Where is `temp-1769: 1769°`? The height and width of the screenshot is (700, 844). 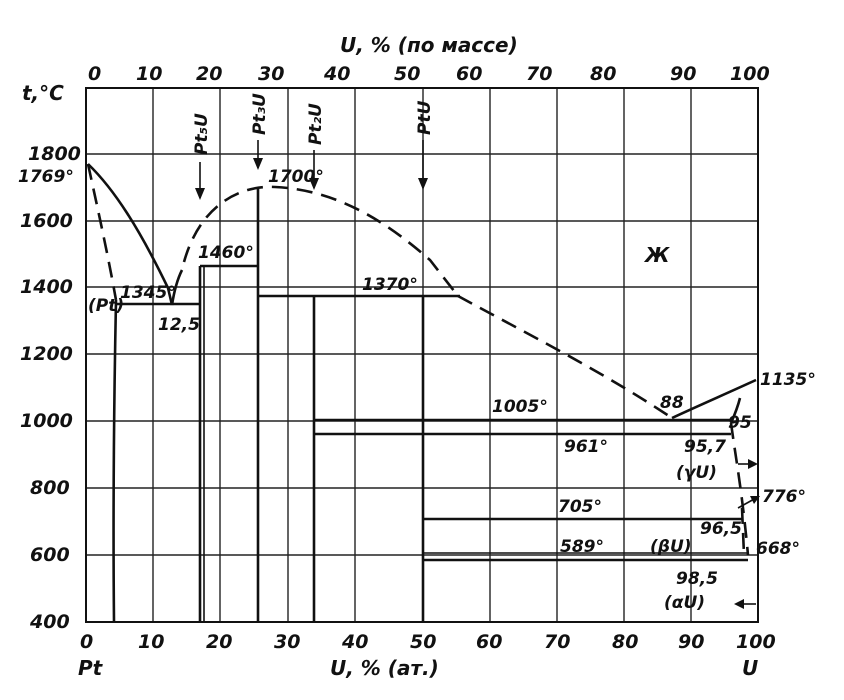 temp-1769: 1769° is located at coordinates (46, 177).